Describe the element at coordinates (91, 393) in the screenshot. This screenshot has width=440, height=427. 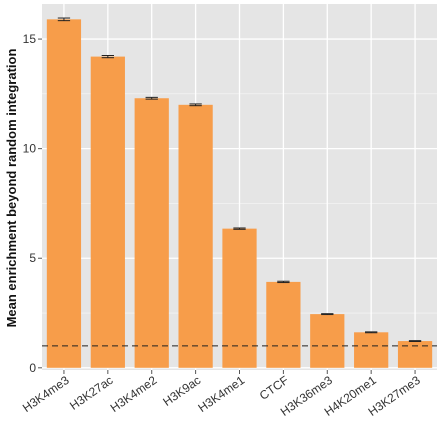
I see `x-tick-label: H3K27ac` at that location.